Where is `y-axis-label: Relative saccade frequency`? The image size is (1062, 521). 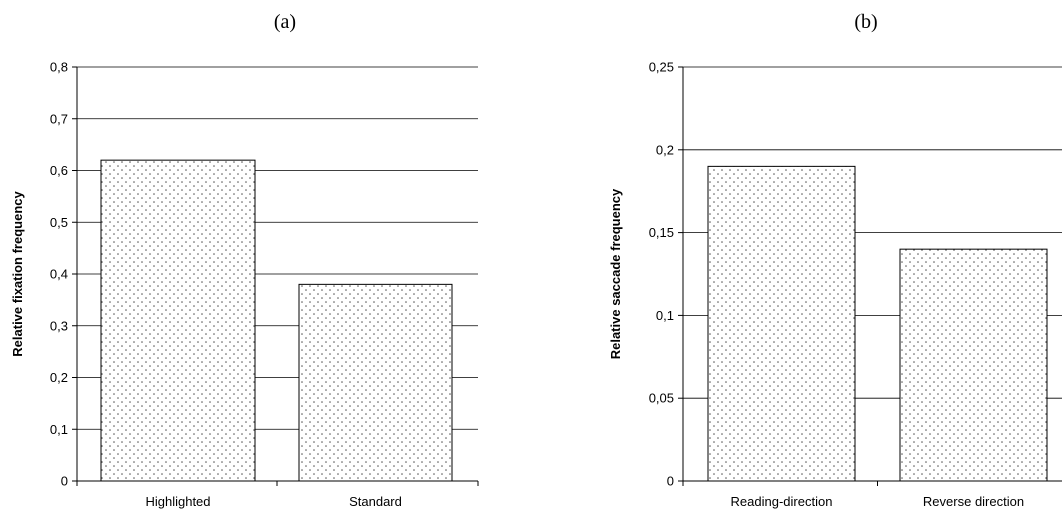 y-axis-label: Relative saccade frequency is located at coordinates (615, 273).